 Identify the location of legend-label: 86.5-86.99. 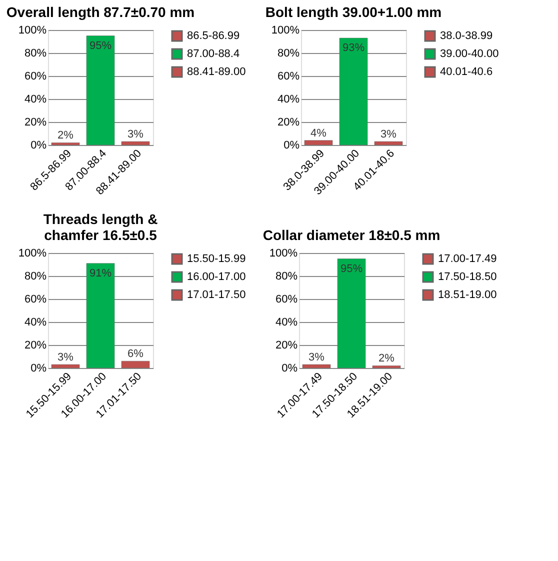
(213, 36).